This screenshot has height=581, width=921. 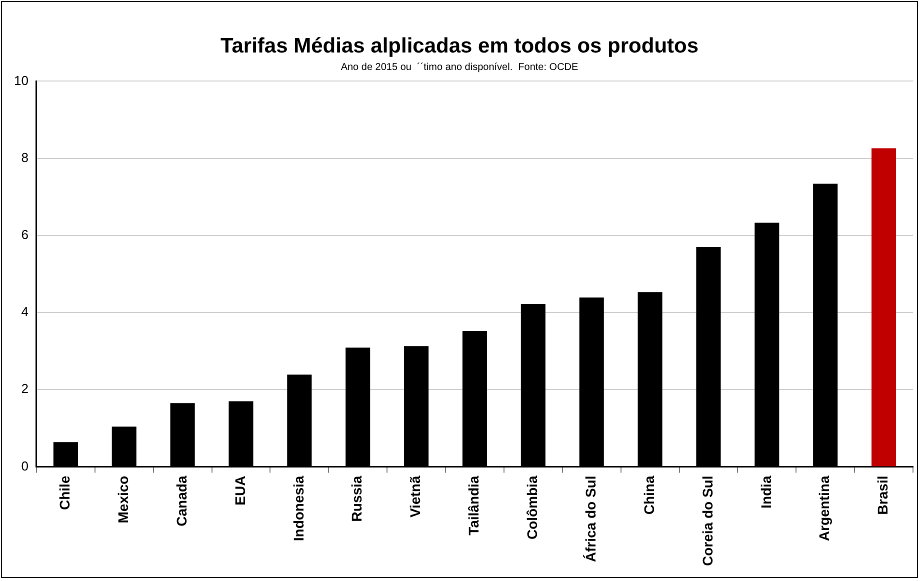 What do you see at coordinates (884, 307) in the screenshot?
I see `bar` at bounding box center [884, 307].